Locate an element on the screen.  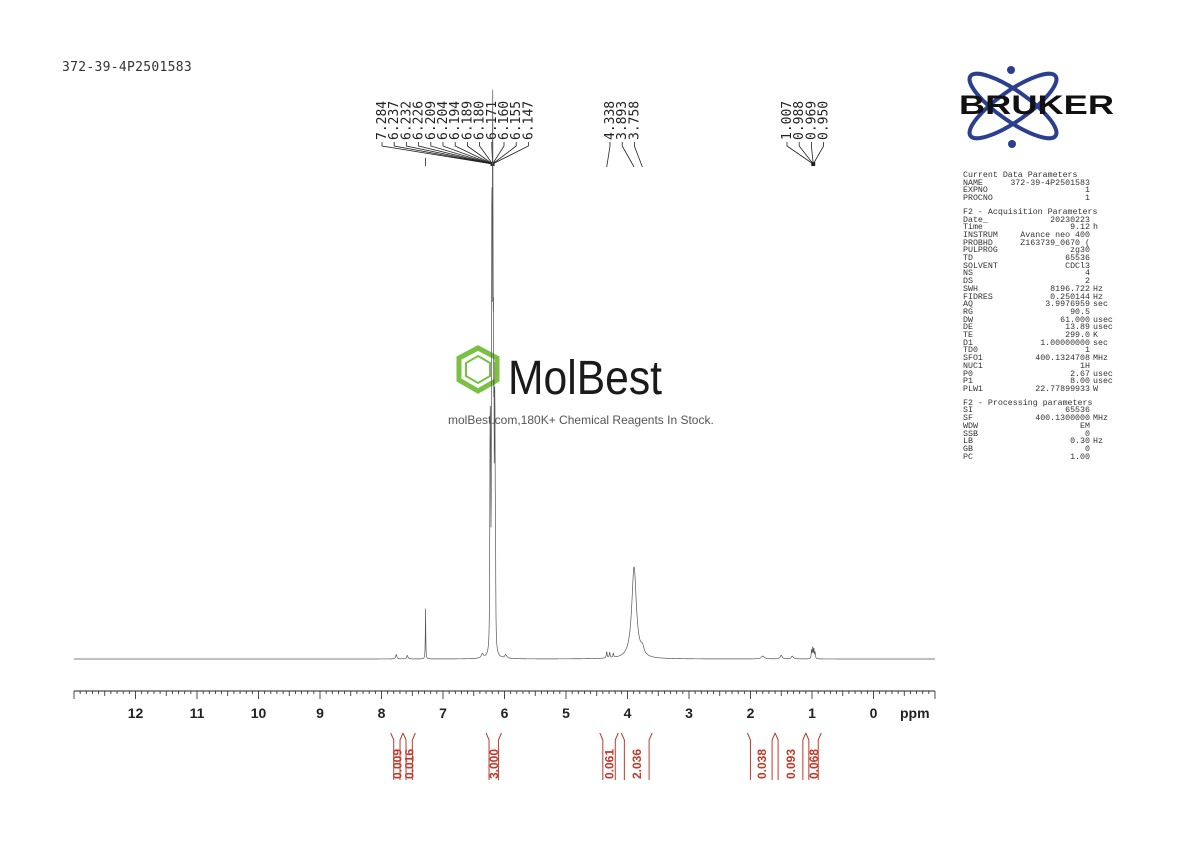
bruker-orbit-1-icon is located at coordinates (1013, 106).